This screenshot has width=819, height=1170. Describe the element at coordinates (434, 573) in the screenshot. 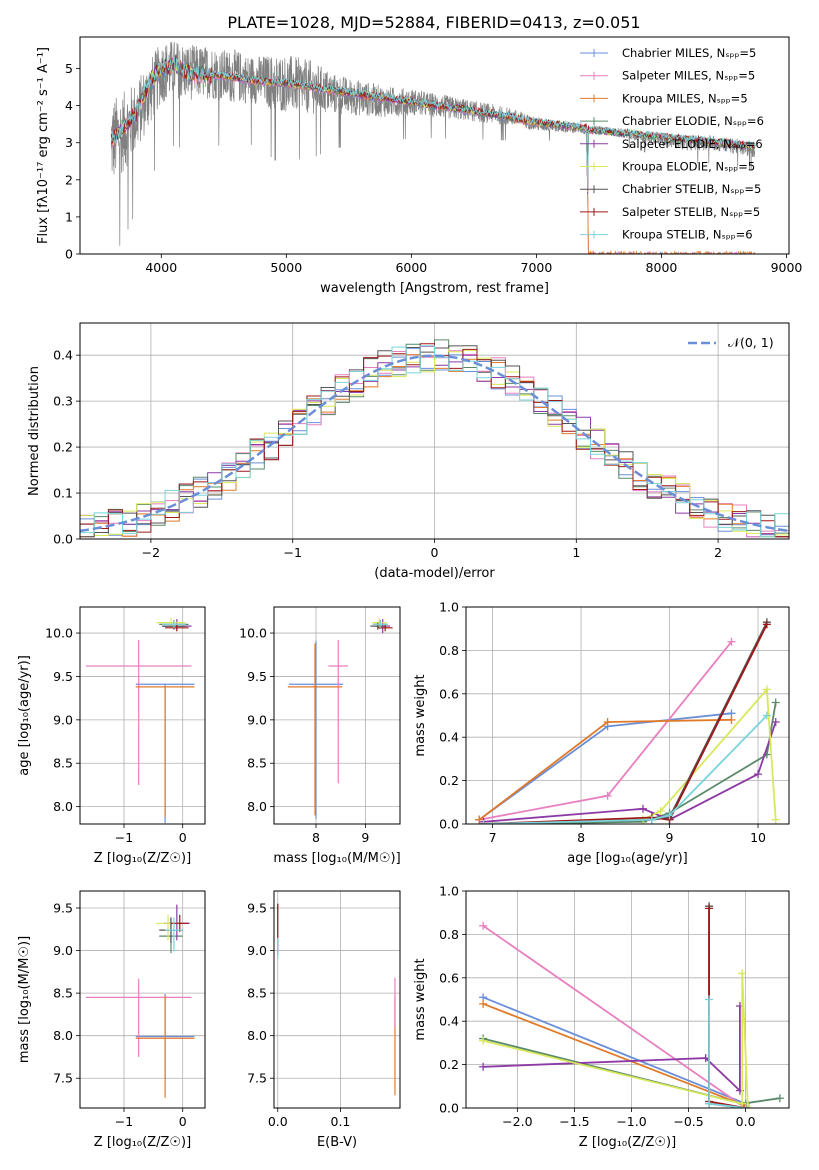

I see `x-axis-label: (data-model)/error` at that location.